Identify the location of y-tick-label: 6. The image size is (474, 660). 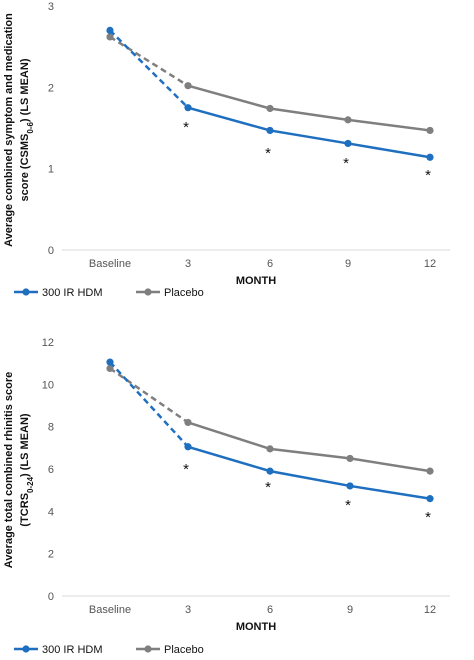
(51, 470).